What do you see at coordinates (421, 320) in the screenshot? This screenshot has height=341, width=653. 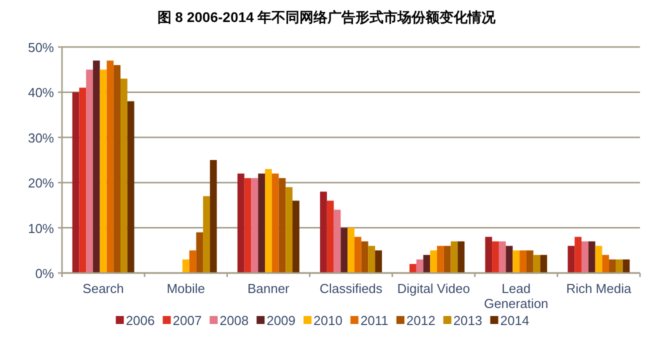 I see `legend-label: 2012` at bounding box center [421, 320].